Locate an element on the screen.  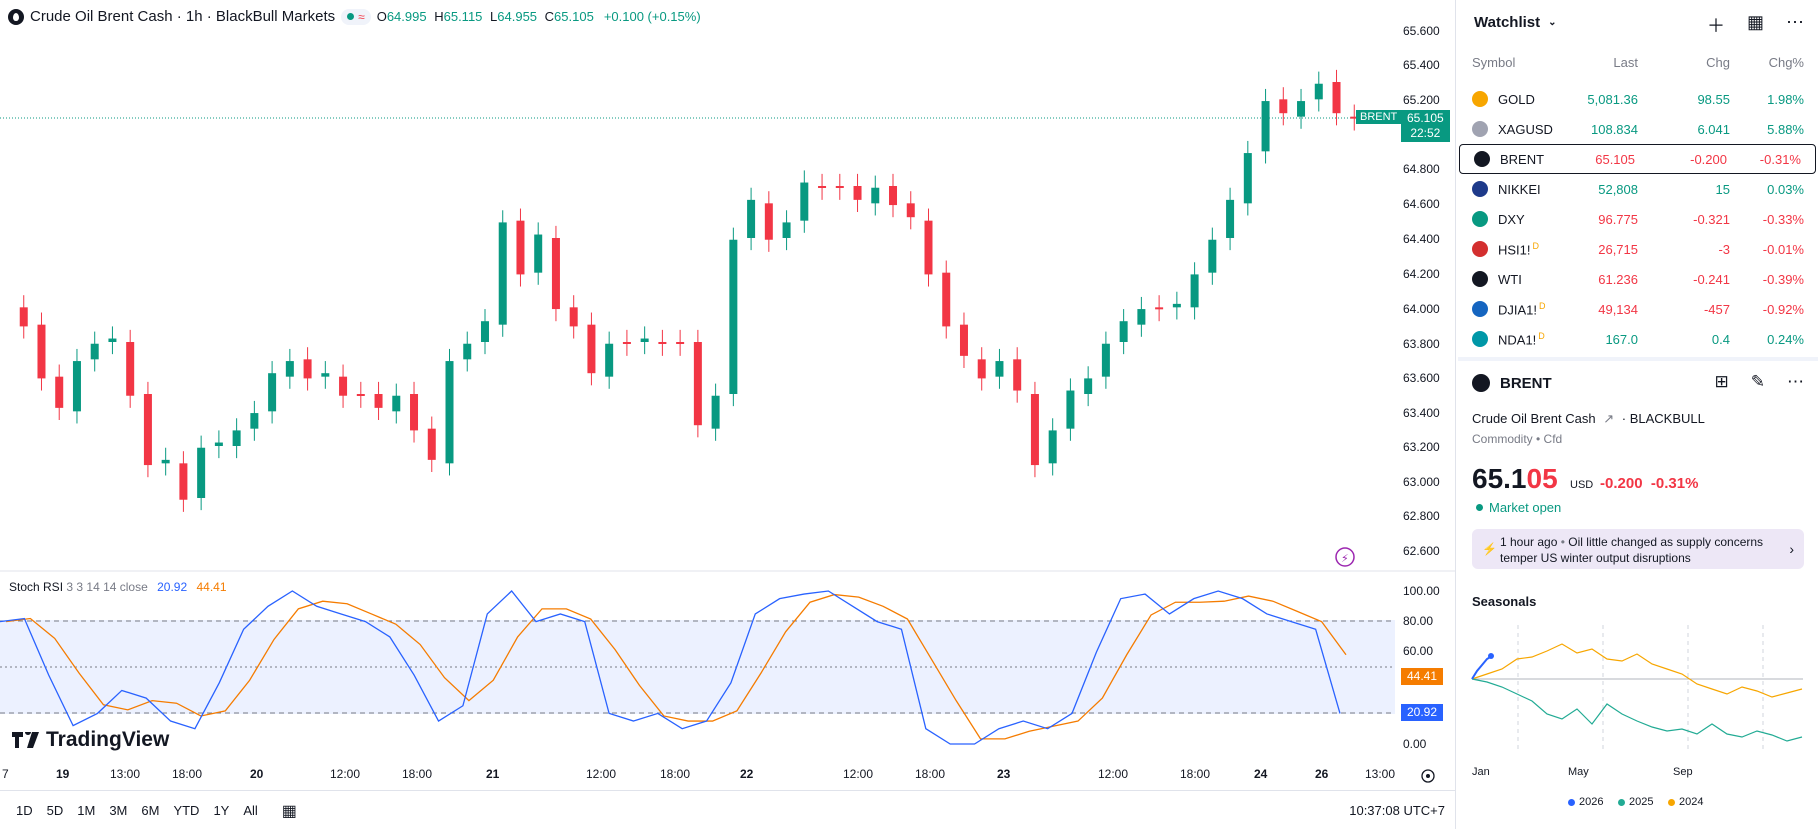
tradingview-wordmark: TradingView is located at coordinates (108, 739).